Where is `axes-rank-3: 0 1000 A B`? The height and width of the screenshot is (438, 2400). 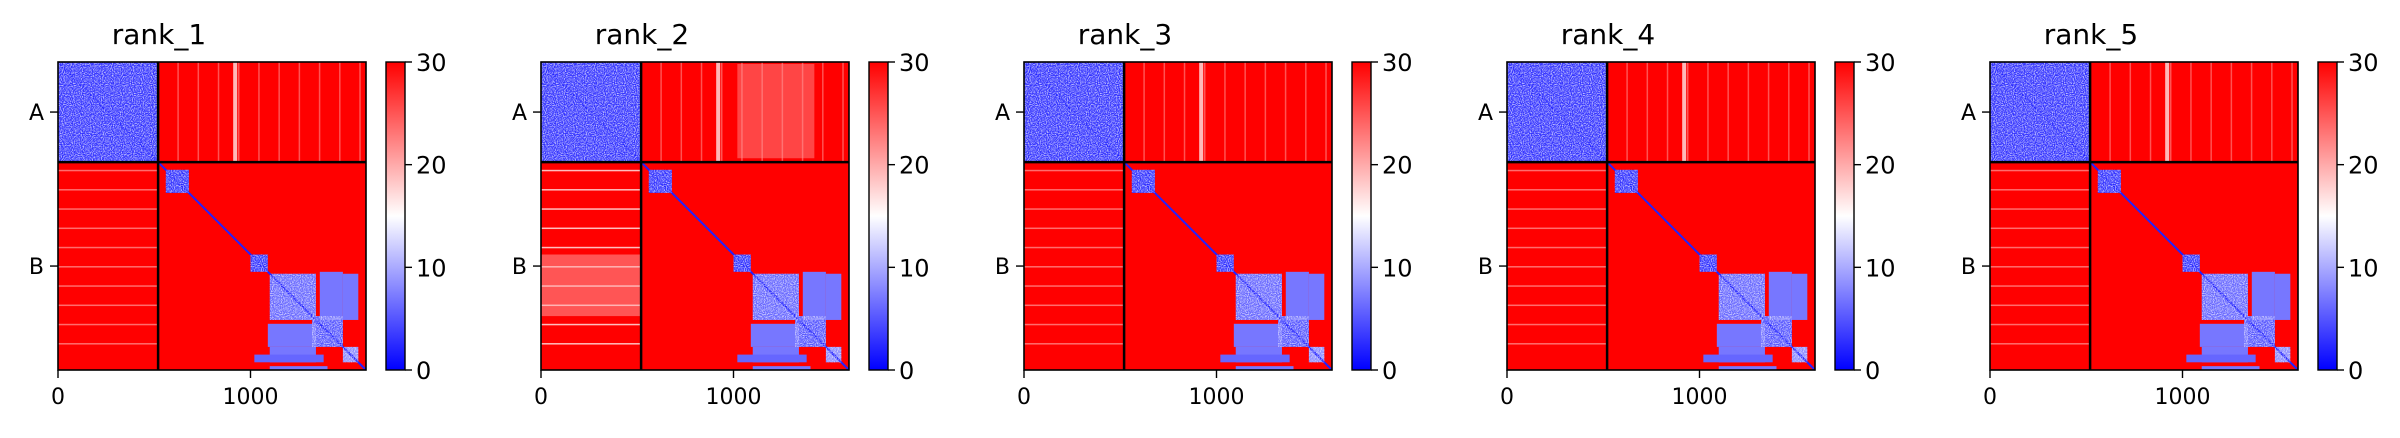
axes-rank-3: 0 1000 A B is located at coordinates (1164, 235).